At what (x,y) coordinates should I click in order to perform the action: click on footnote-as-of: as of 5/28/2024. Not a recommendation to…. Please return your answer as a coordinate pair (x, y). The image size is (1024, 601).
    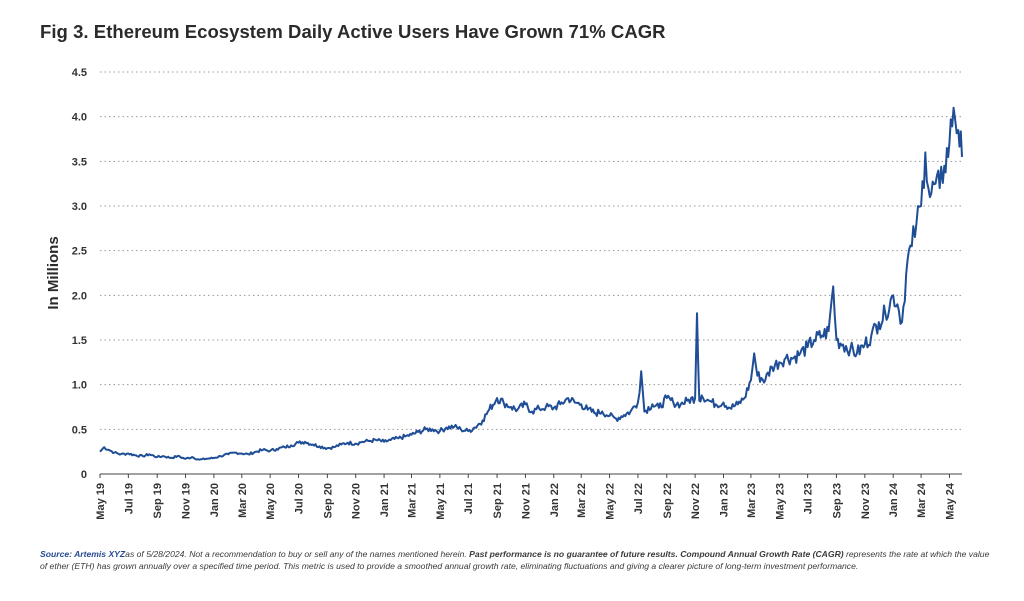
    Looking at the image, I should click on (296, 554).